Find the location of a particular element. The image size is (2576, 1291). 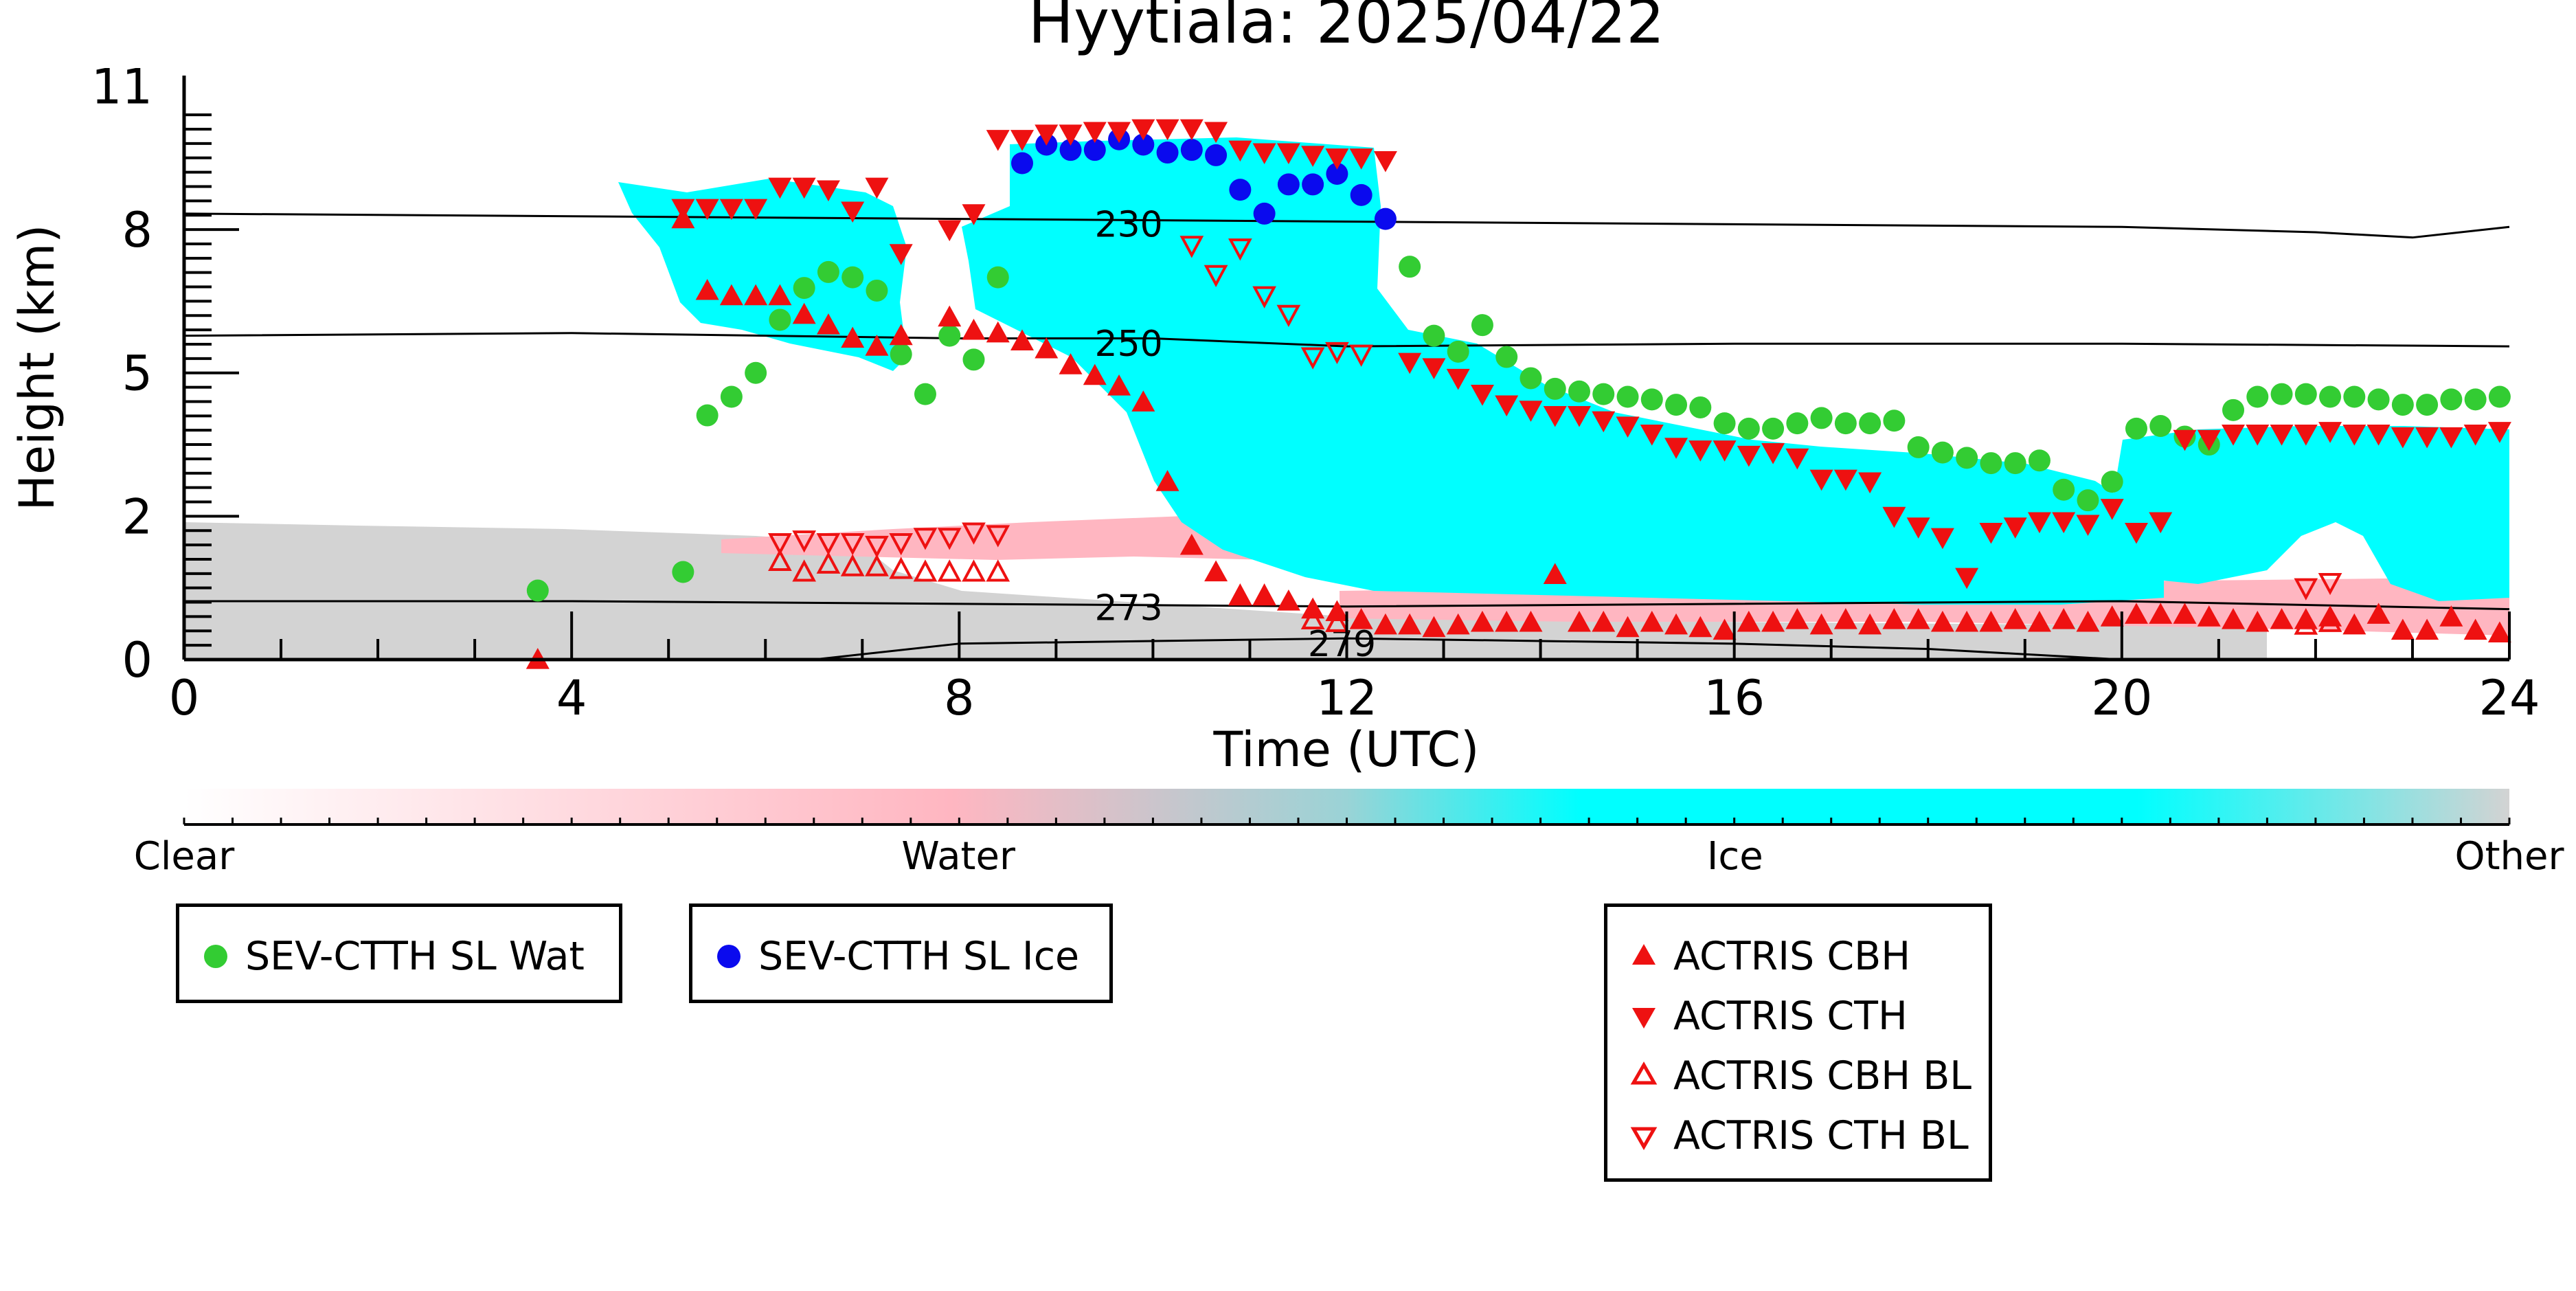

ice-class-region is located at coordinates (2309, 513).